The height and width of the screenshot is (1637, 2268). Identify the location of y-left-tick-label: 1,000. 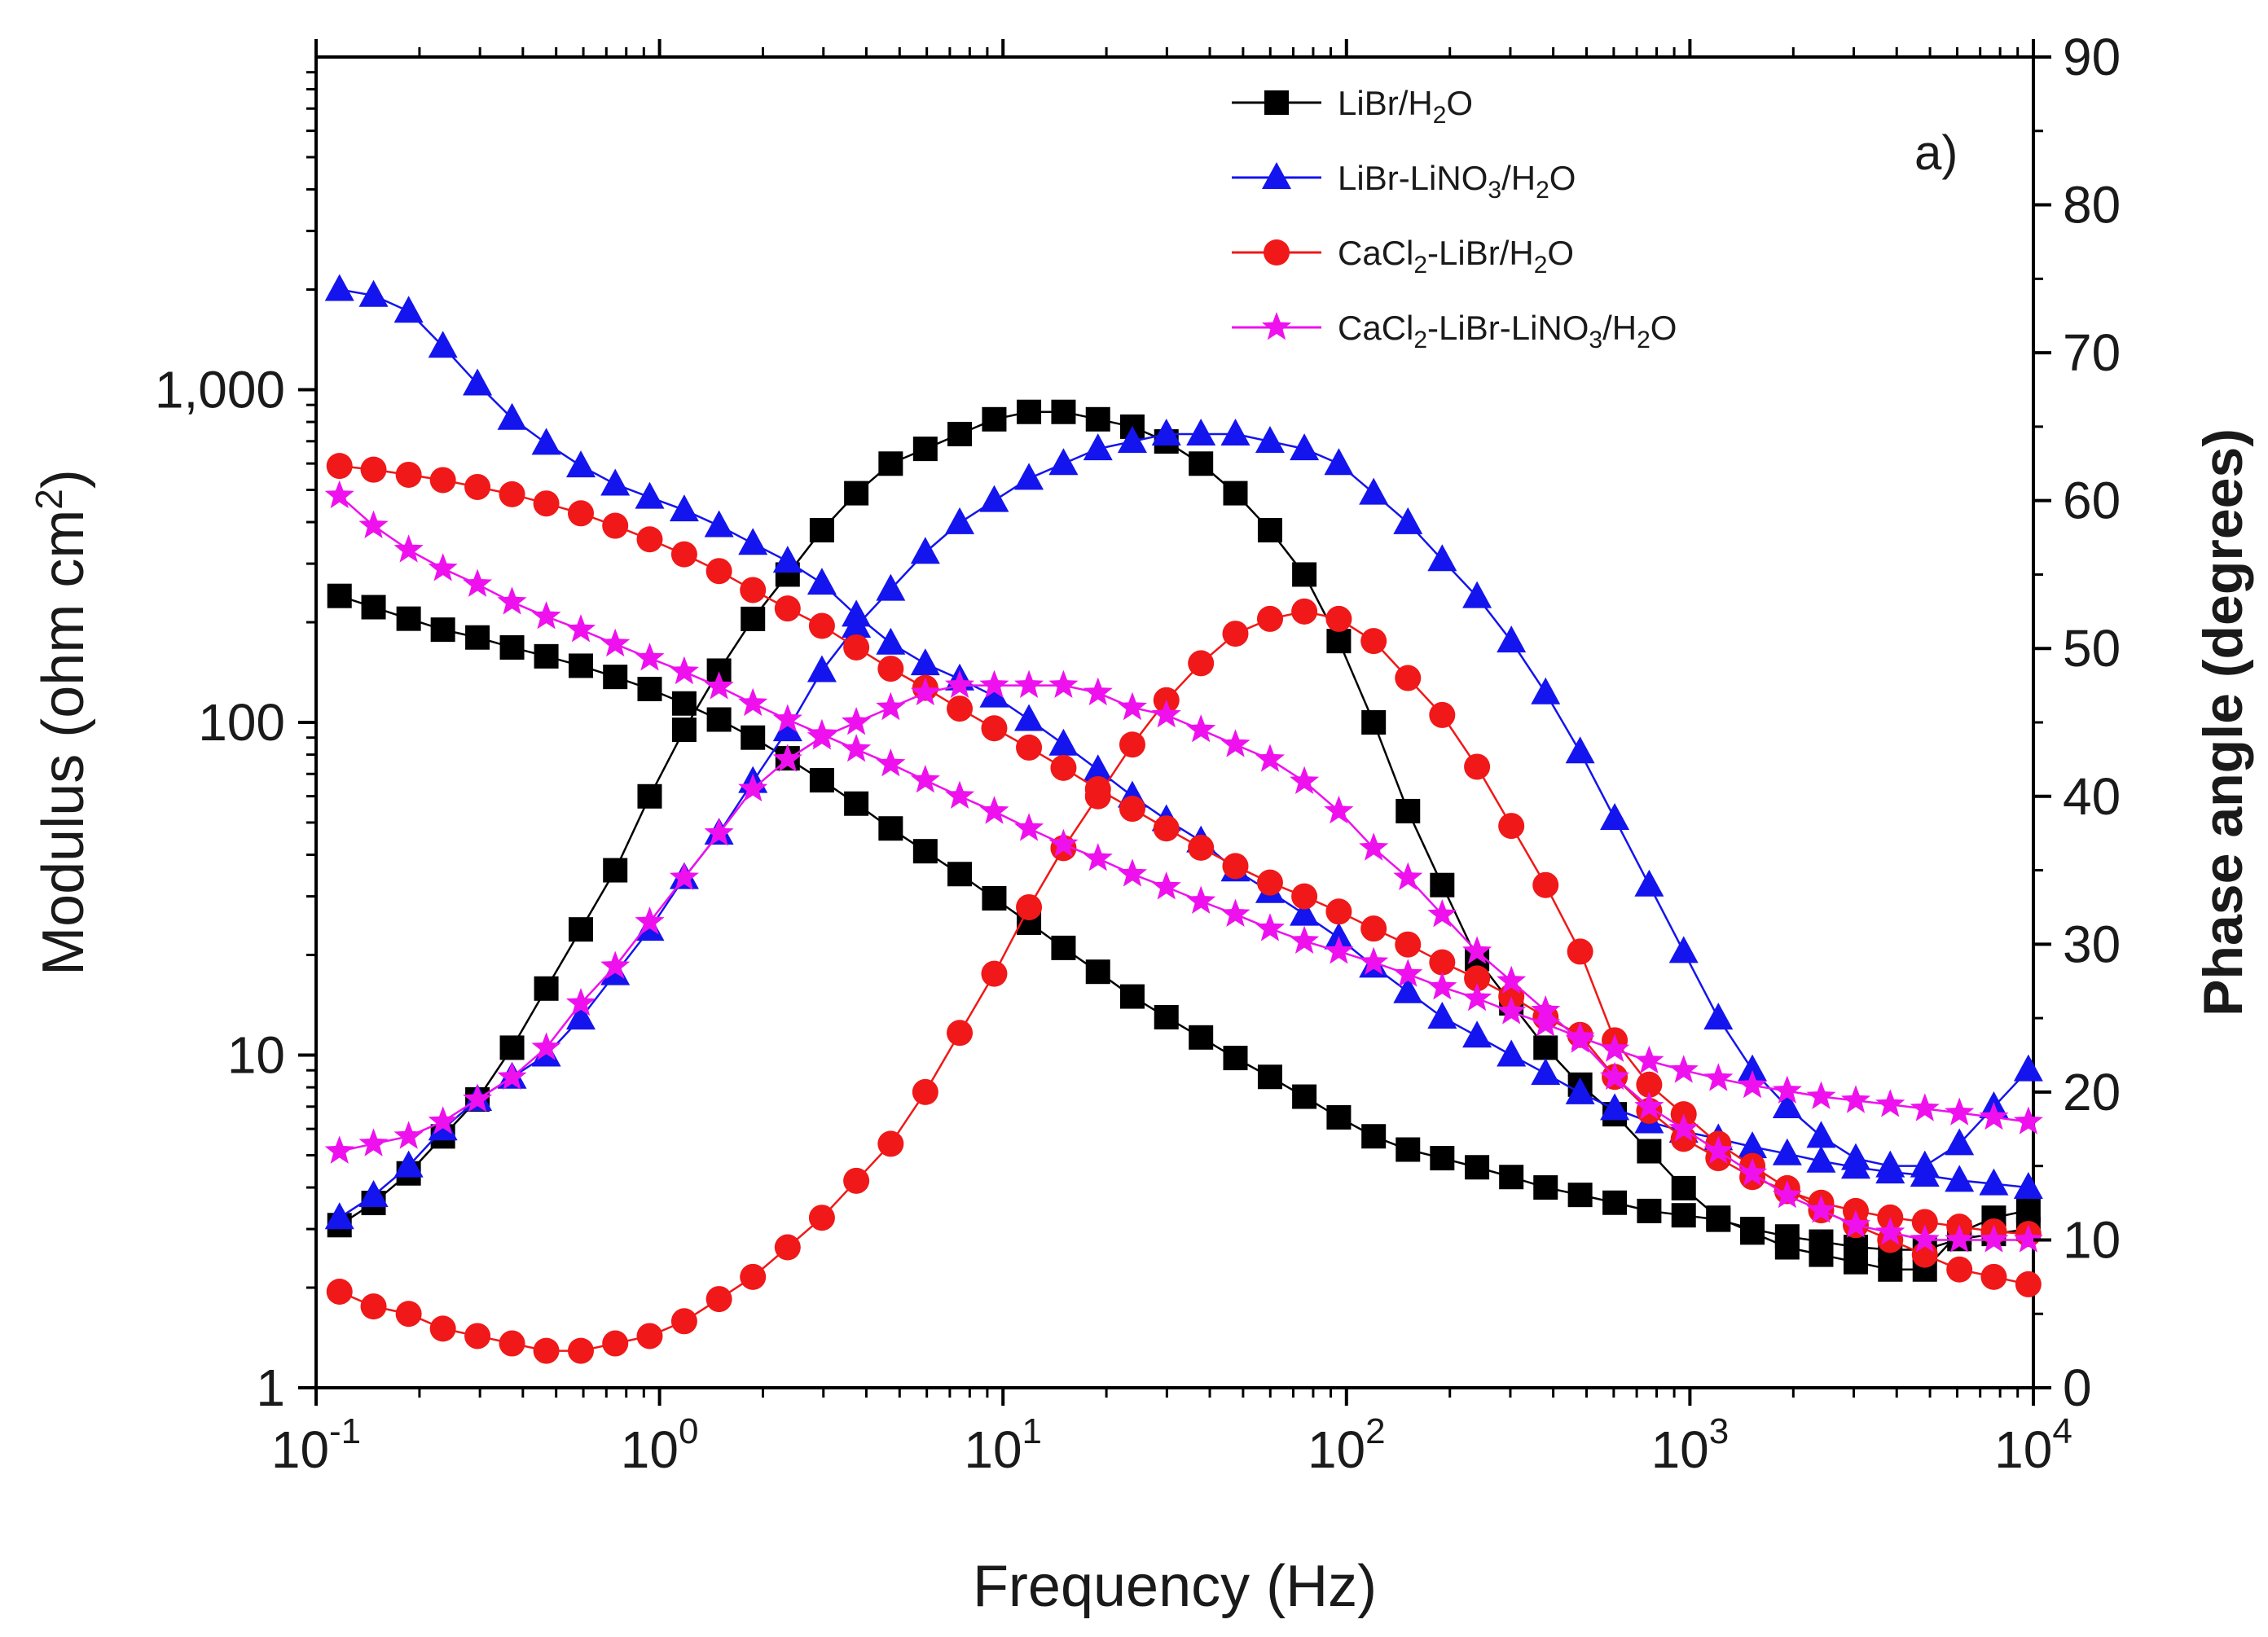
(220, 390).